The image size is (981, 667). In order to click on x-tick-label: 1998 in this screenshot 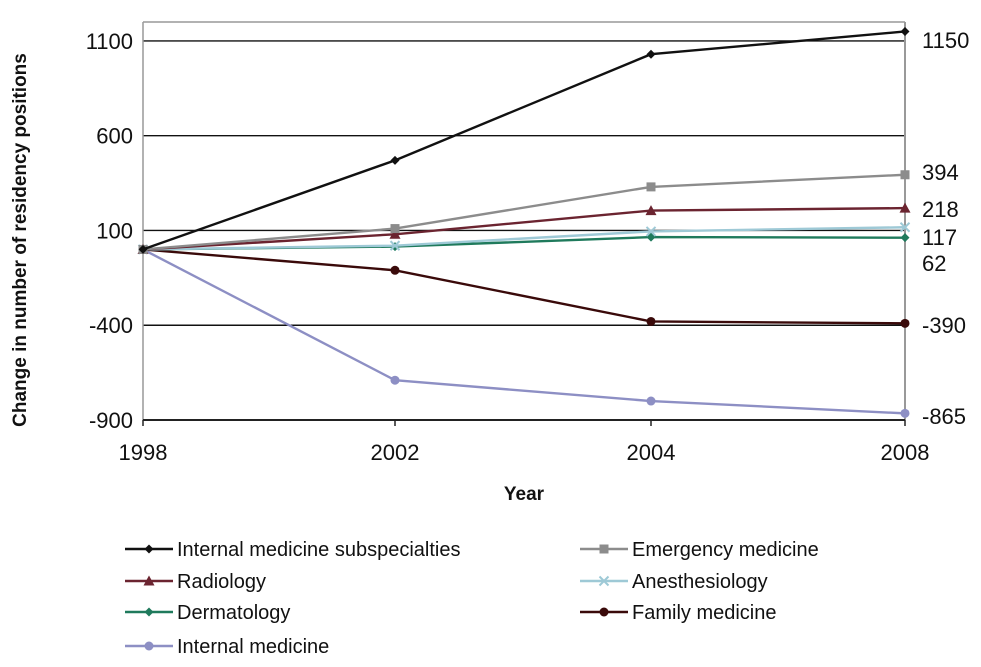, I will do `click(143, 452)`.